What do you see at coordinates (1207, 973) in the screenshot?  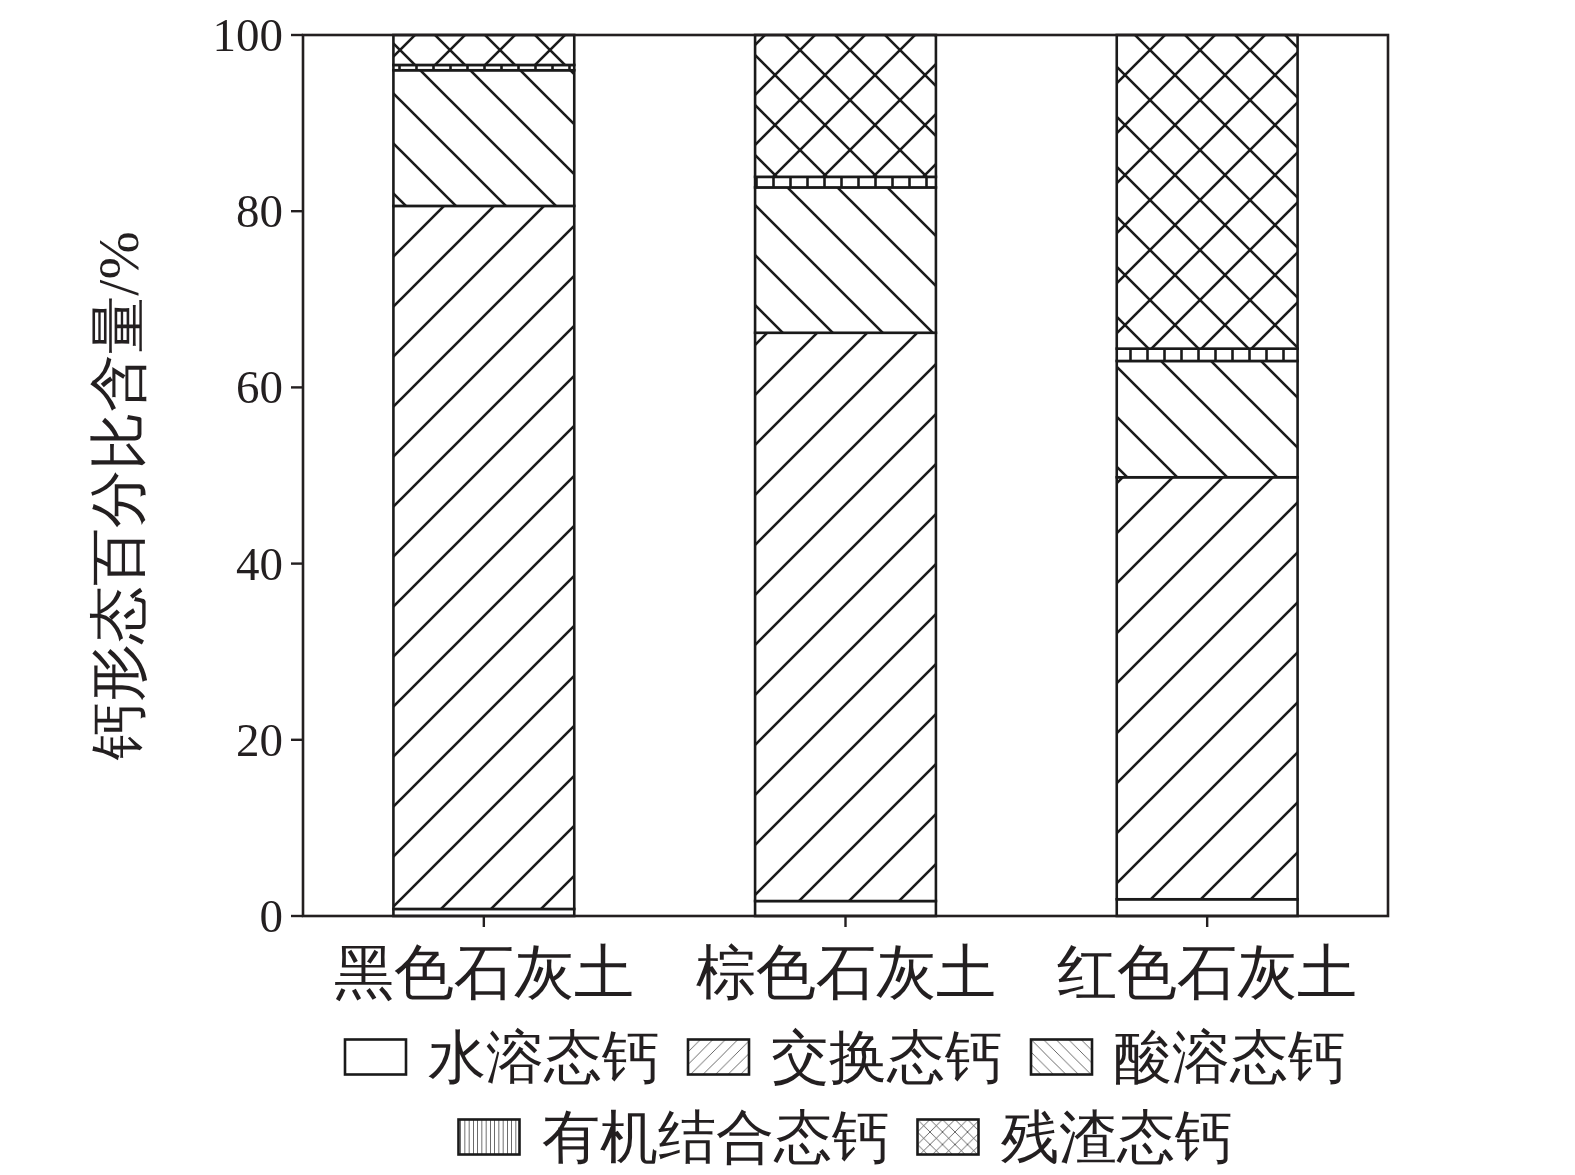 I see `x-tick-label: 红色石灰土` at bounding box center [1207, 973].